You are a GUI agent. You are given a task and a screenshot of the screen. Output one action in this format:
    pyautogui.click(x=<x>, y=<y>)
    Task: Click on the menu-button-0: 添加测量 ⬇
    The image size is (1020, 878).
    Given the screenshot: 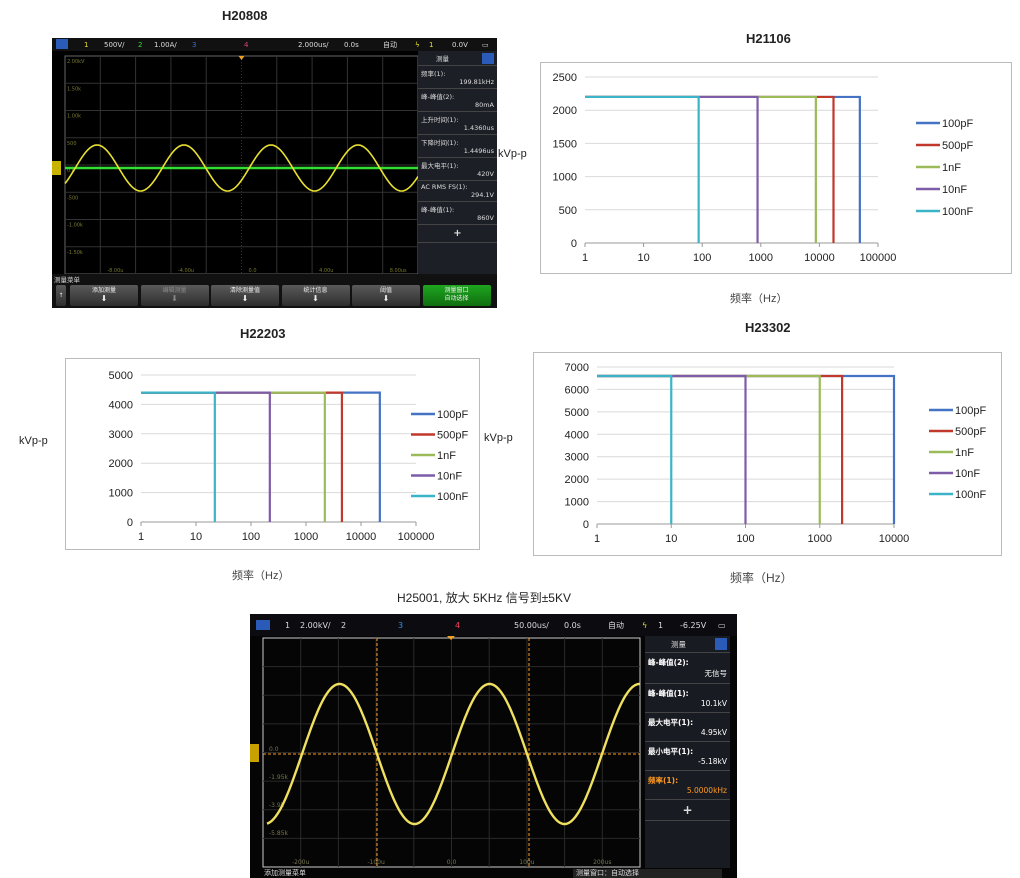 What is the action you would take?
    pyautogui.click(x=104, y=295)
    